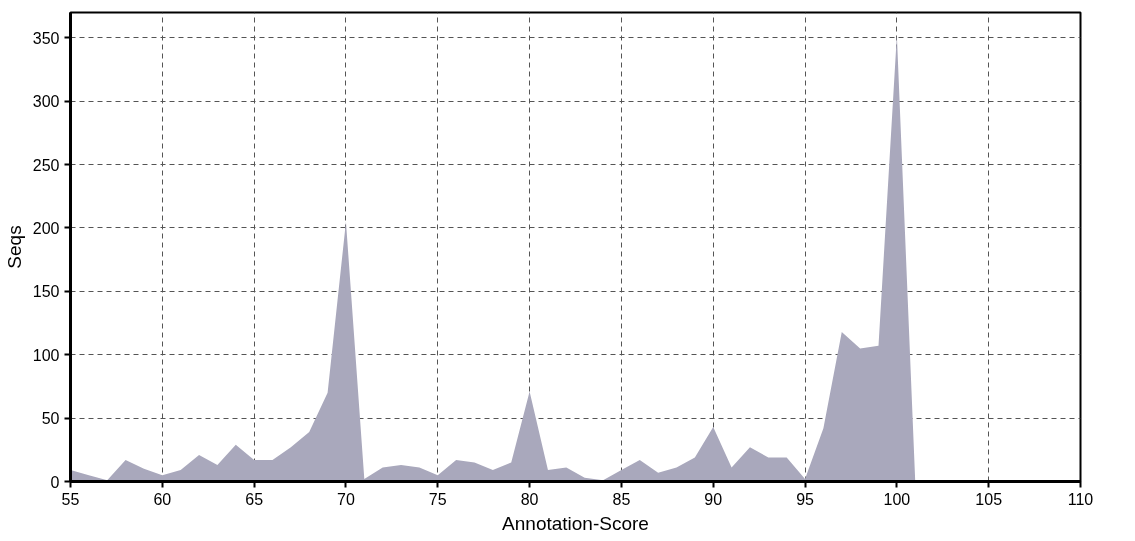  What do you see at coordinates (46, 228) in the screenshot?
I see `y-tick-label: 200` at bounding box center [46, 228].